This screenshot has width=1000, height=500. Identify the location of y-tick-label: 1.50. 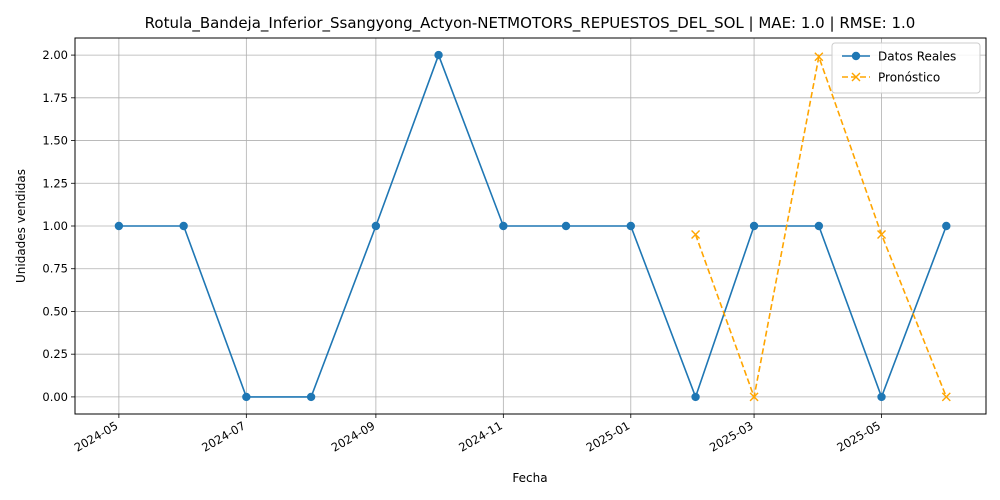
(55, 141).